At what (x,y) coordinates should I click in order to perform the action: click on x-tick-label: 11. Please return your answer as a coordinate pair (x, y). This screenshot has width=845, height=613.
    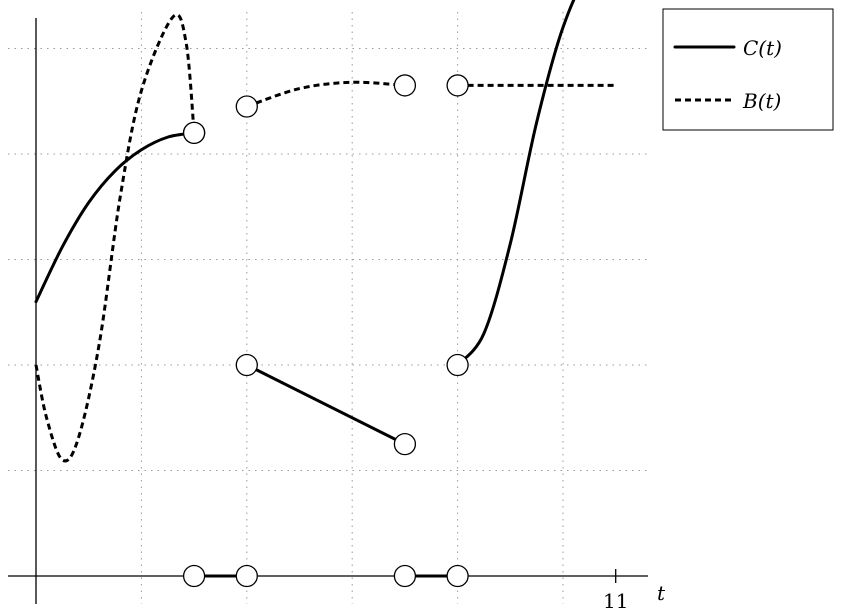
    Looking at the image, I should click on (615, 601).